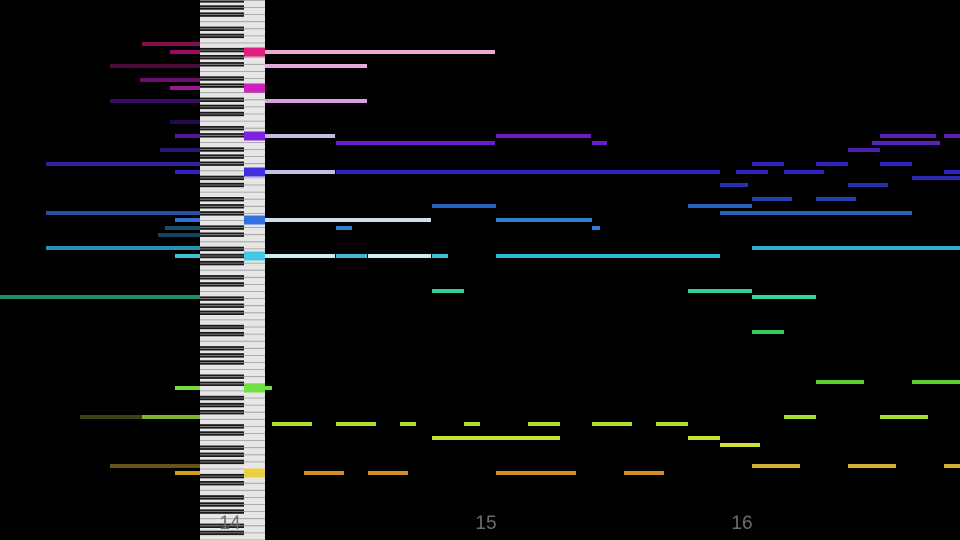  What do you see at coordinates (222, 1) in the screenshot?
I see `black-key` at bounding box center [222, 1].